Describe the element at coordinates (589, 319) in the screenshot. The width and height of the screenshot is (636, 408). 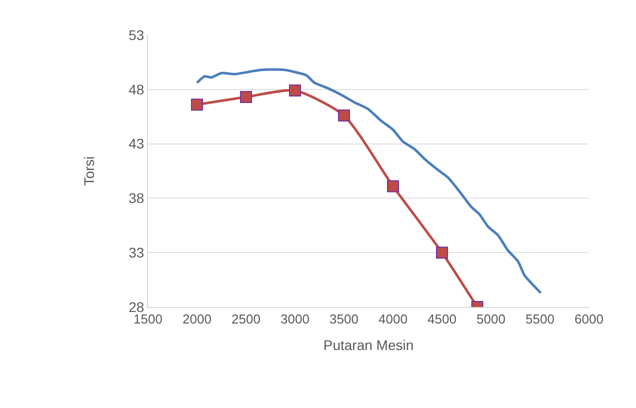
I see `x-tick-label: 6000` at that location.